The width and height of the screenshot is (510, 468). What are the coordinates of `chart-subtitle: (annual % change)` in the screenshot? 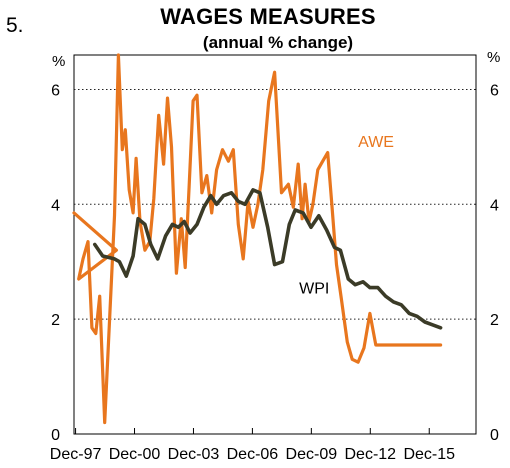 It's located at (278, 42).